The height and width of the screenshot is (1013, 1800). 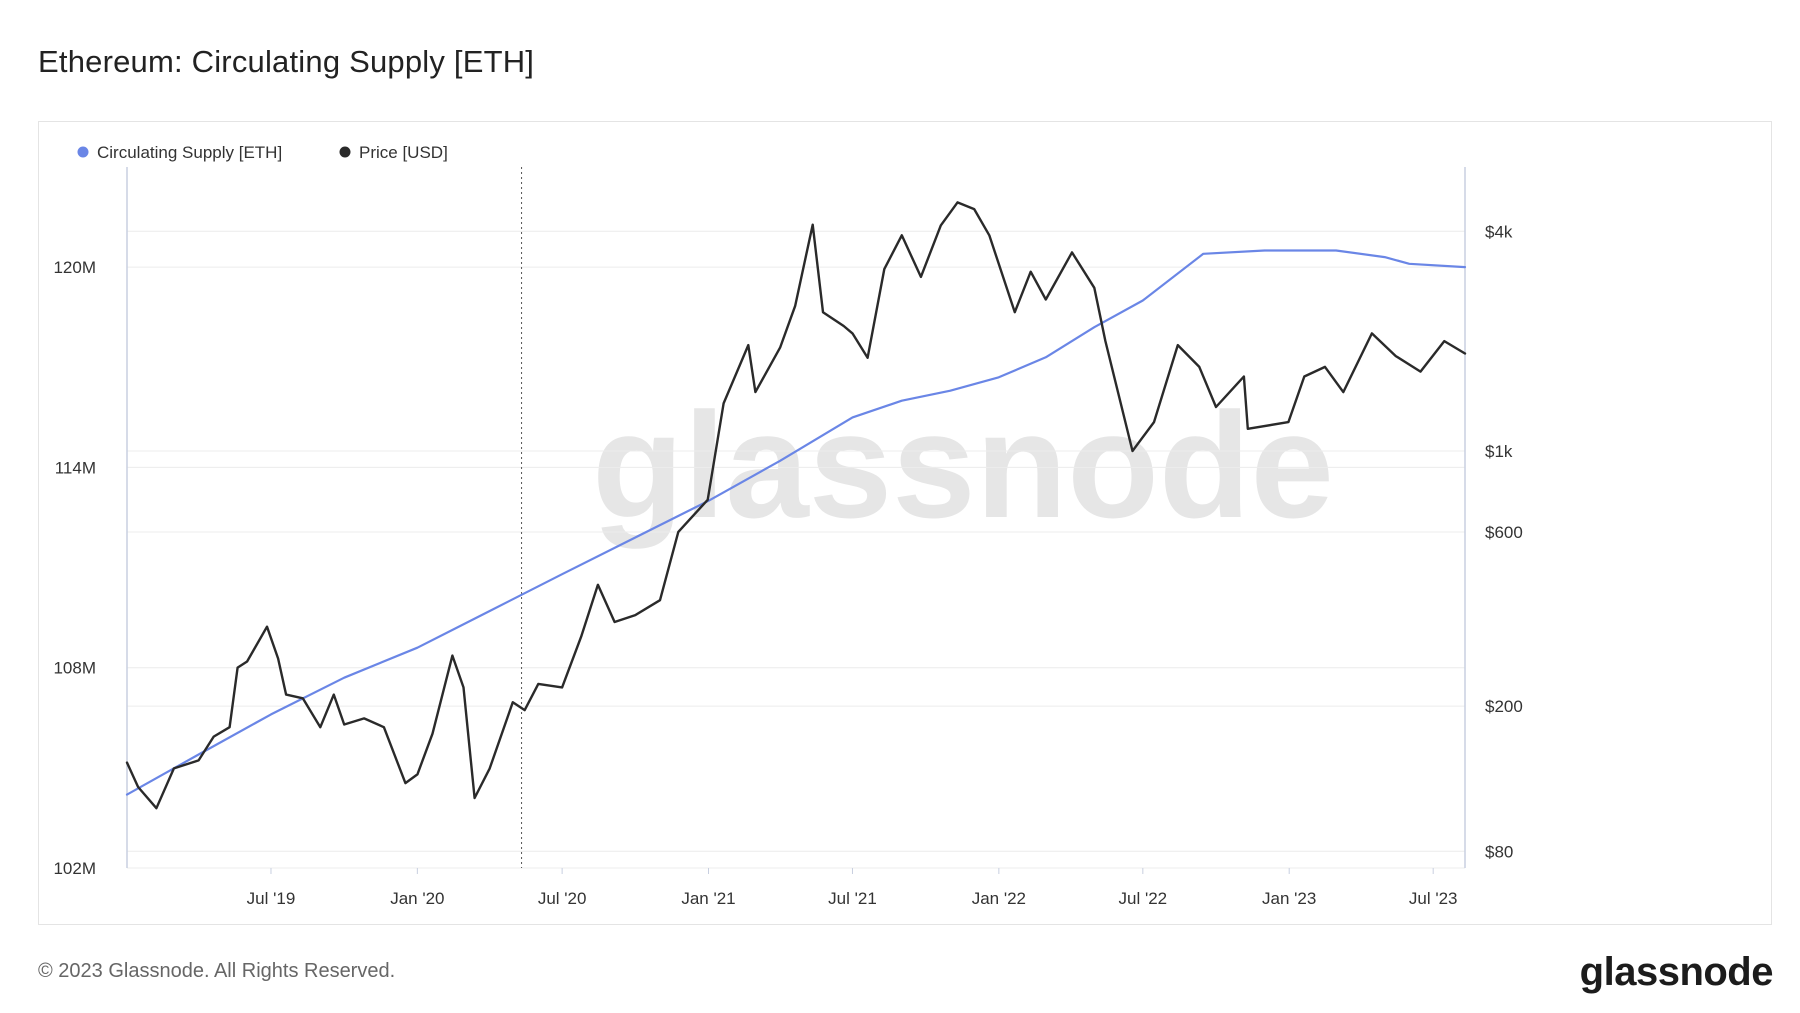 What do you see at coordinates (562, 898) in the screenshot?
I see `x-tick-label: Jul '20` at bounding box center [562, 898].